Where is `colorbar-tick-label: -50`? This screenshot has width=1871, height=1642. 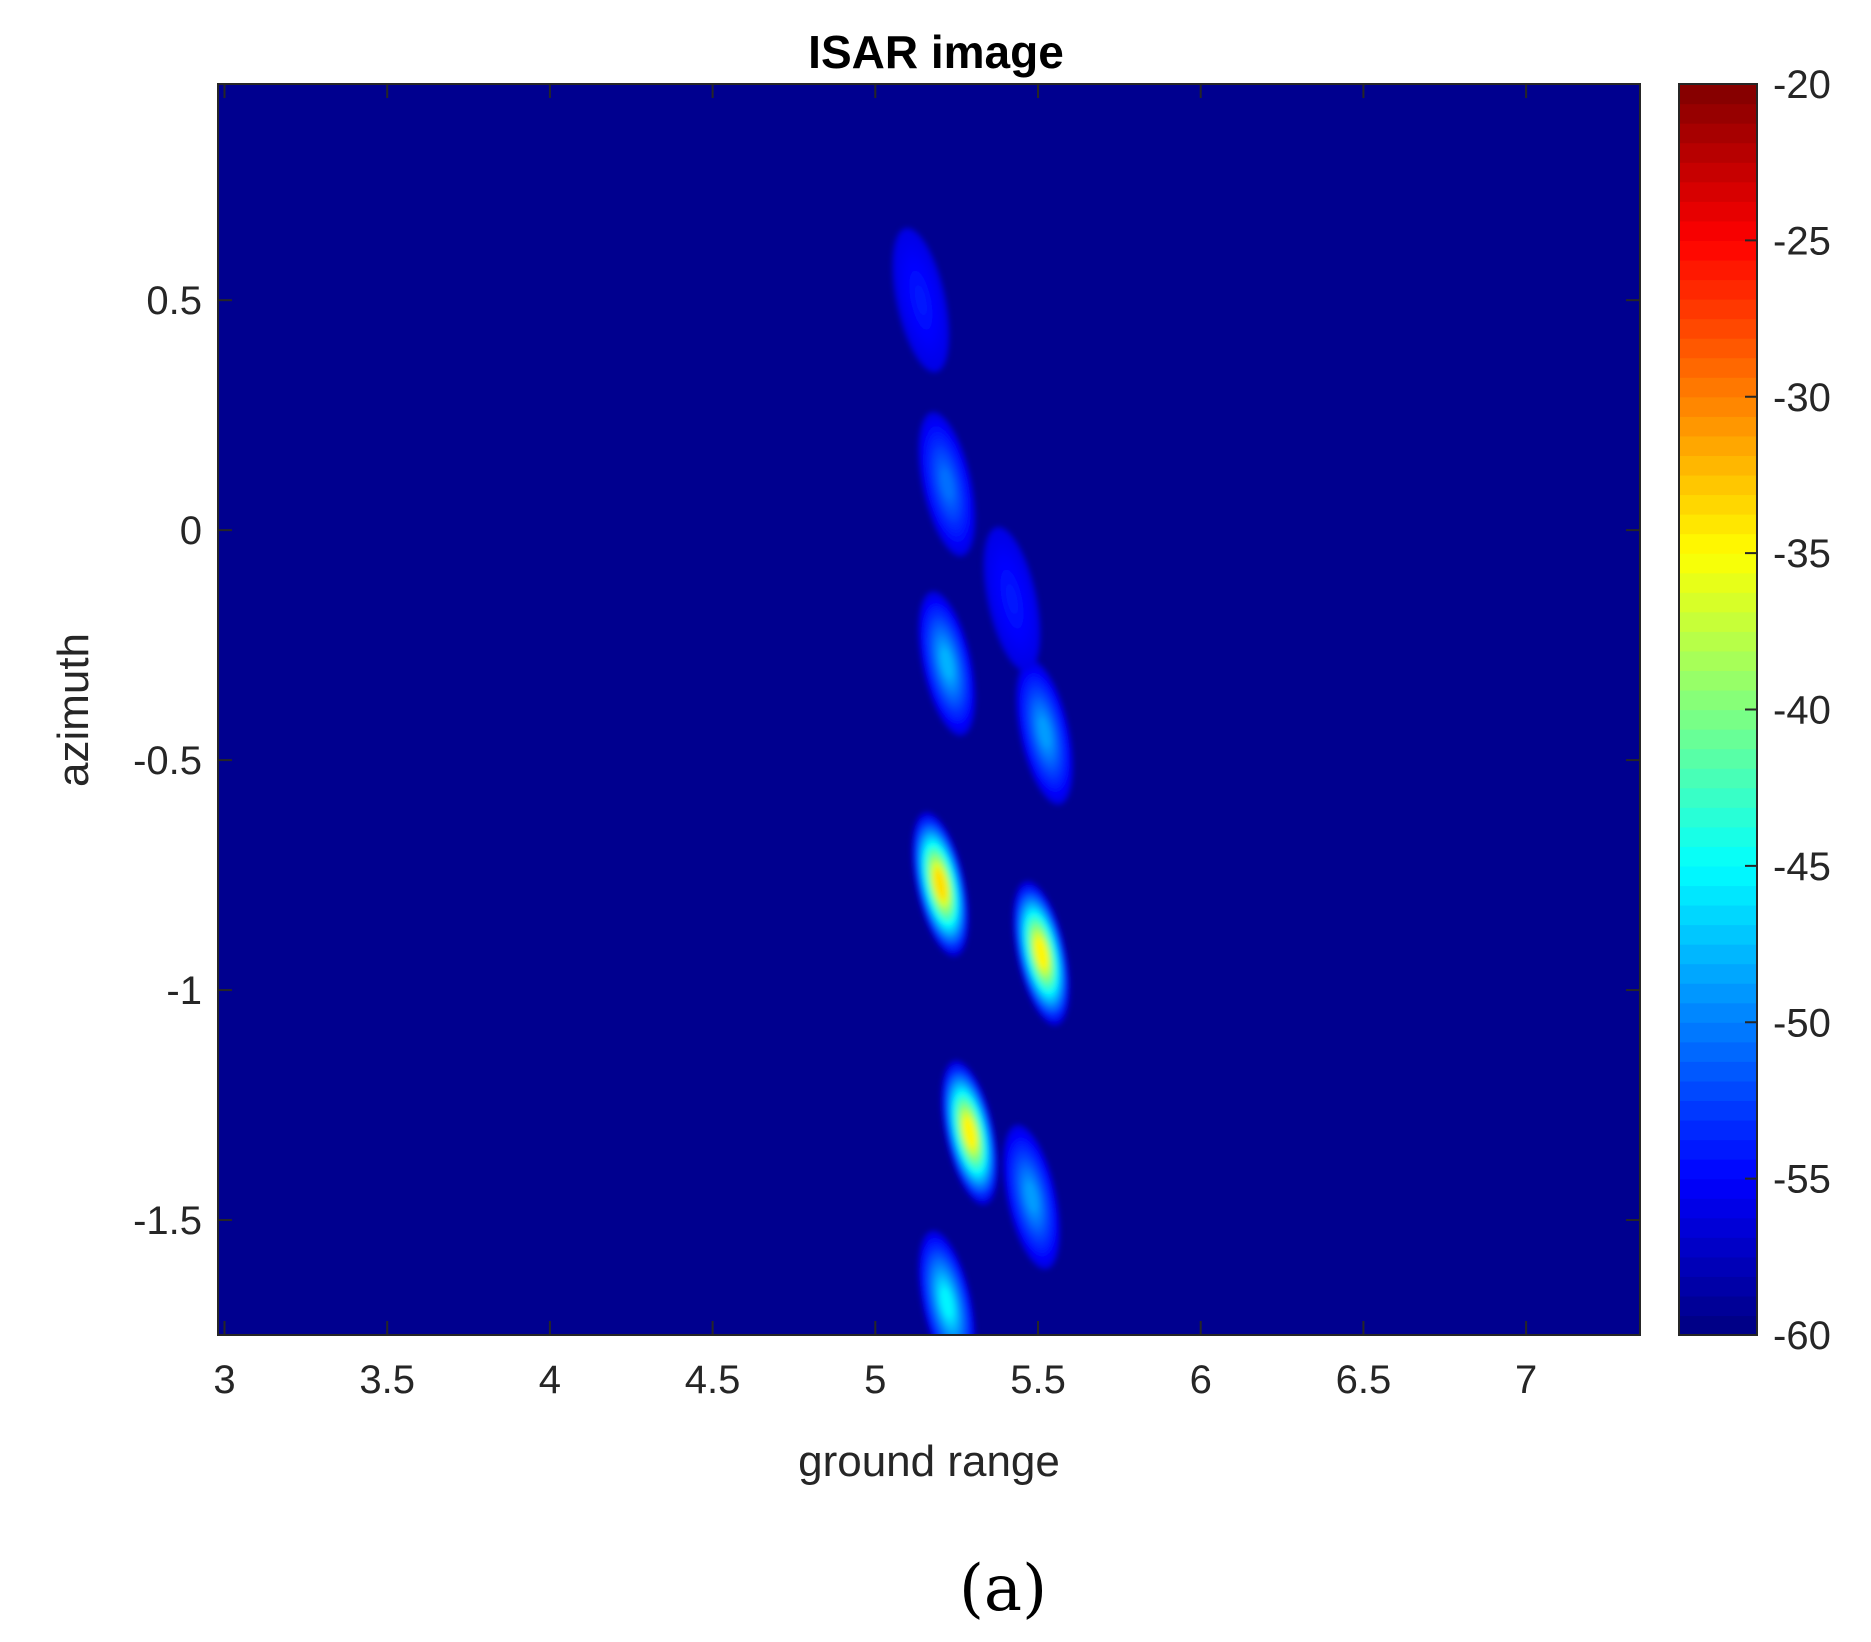
colorbar-tick-label: -50 is located at coordinates (1802, 1023).